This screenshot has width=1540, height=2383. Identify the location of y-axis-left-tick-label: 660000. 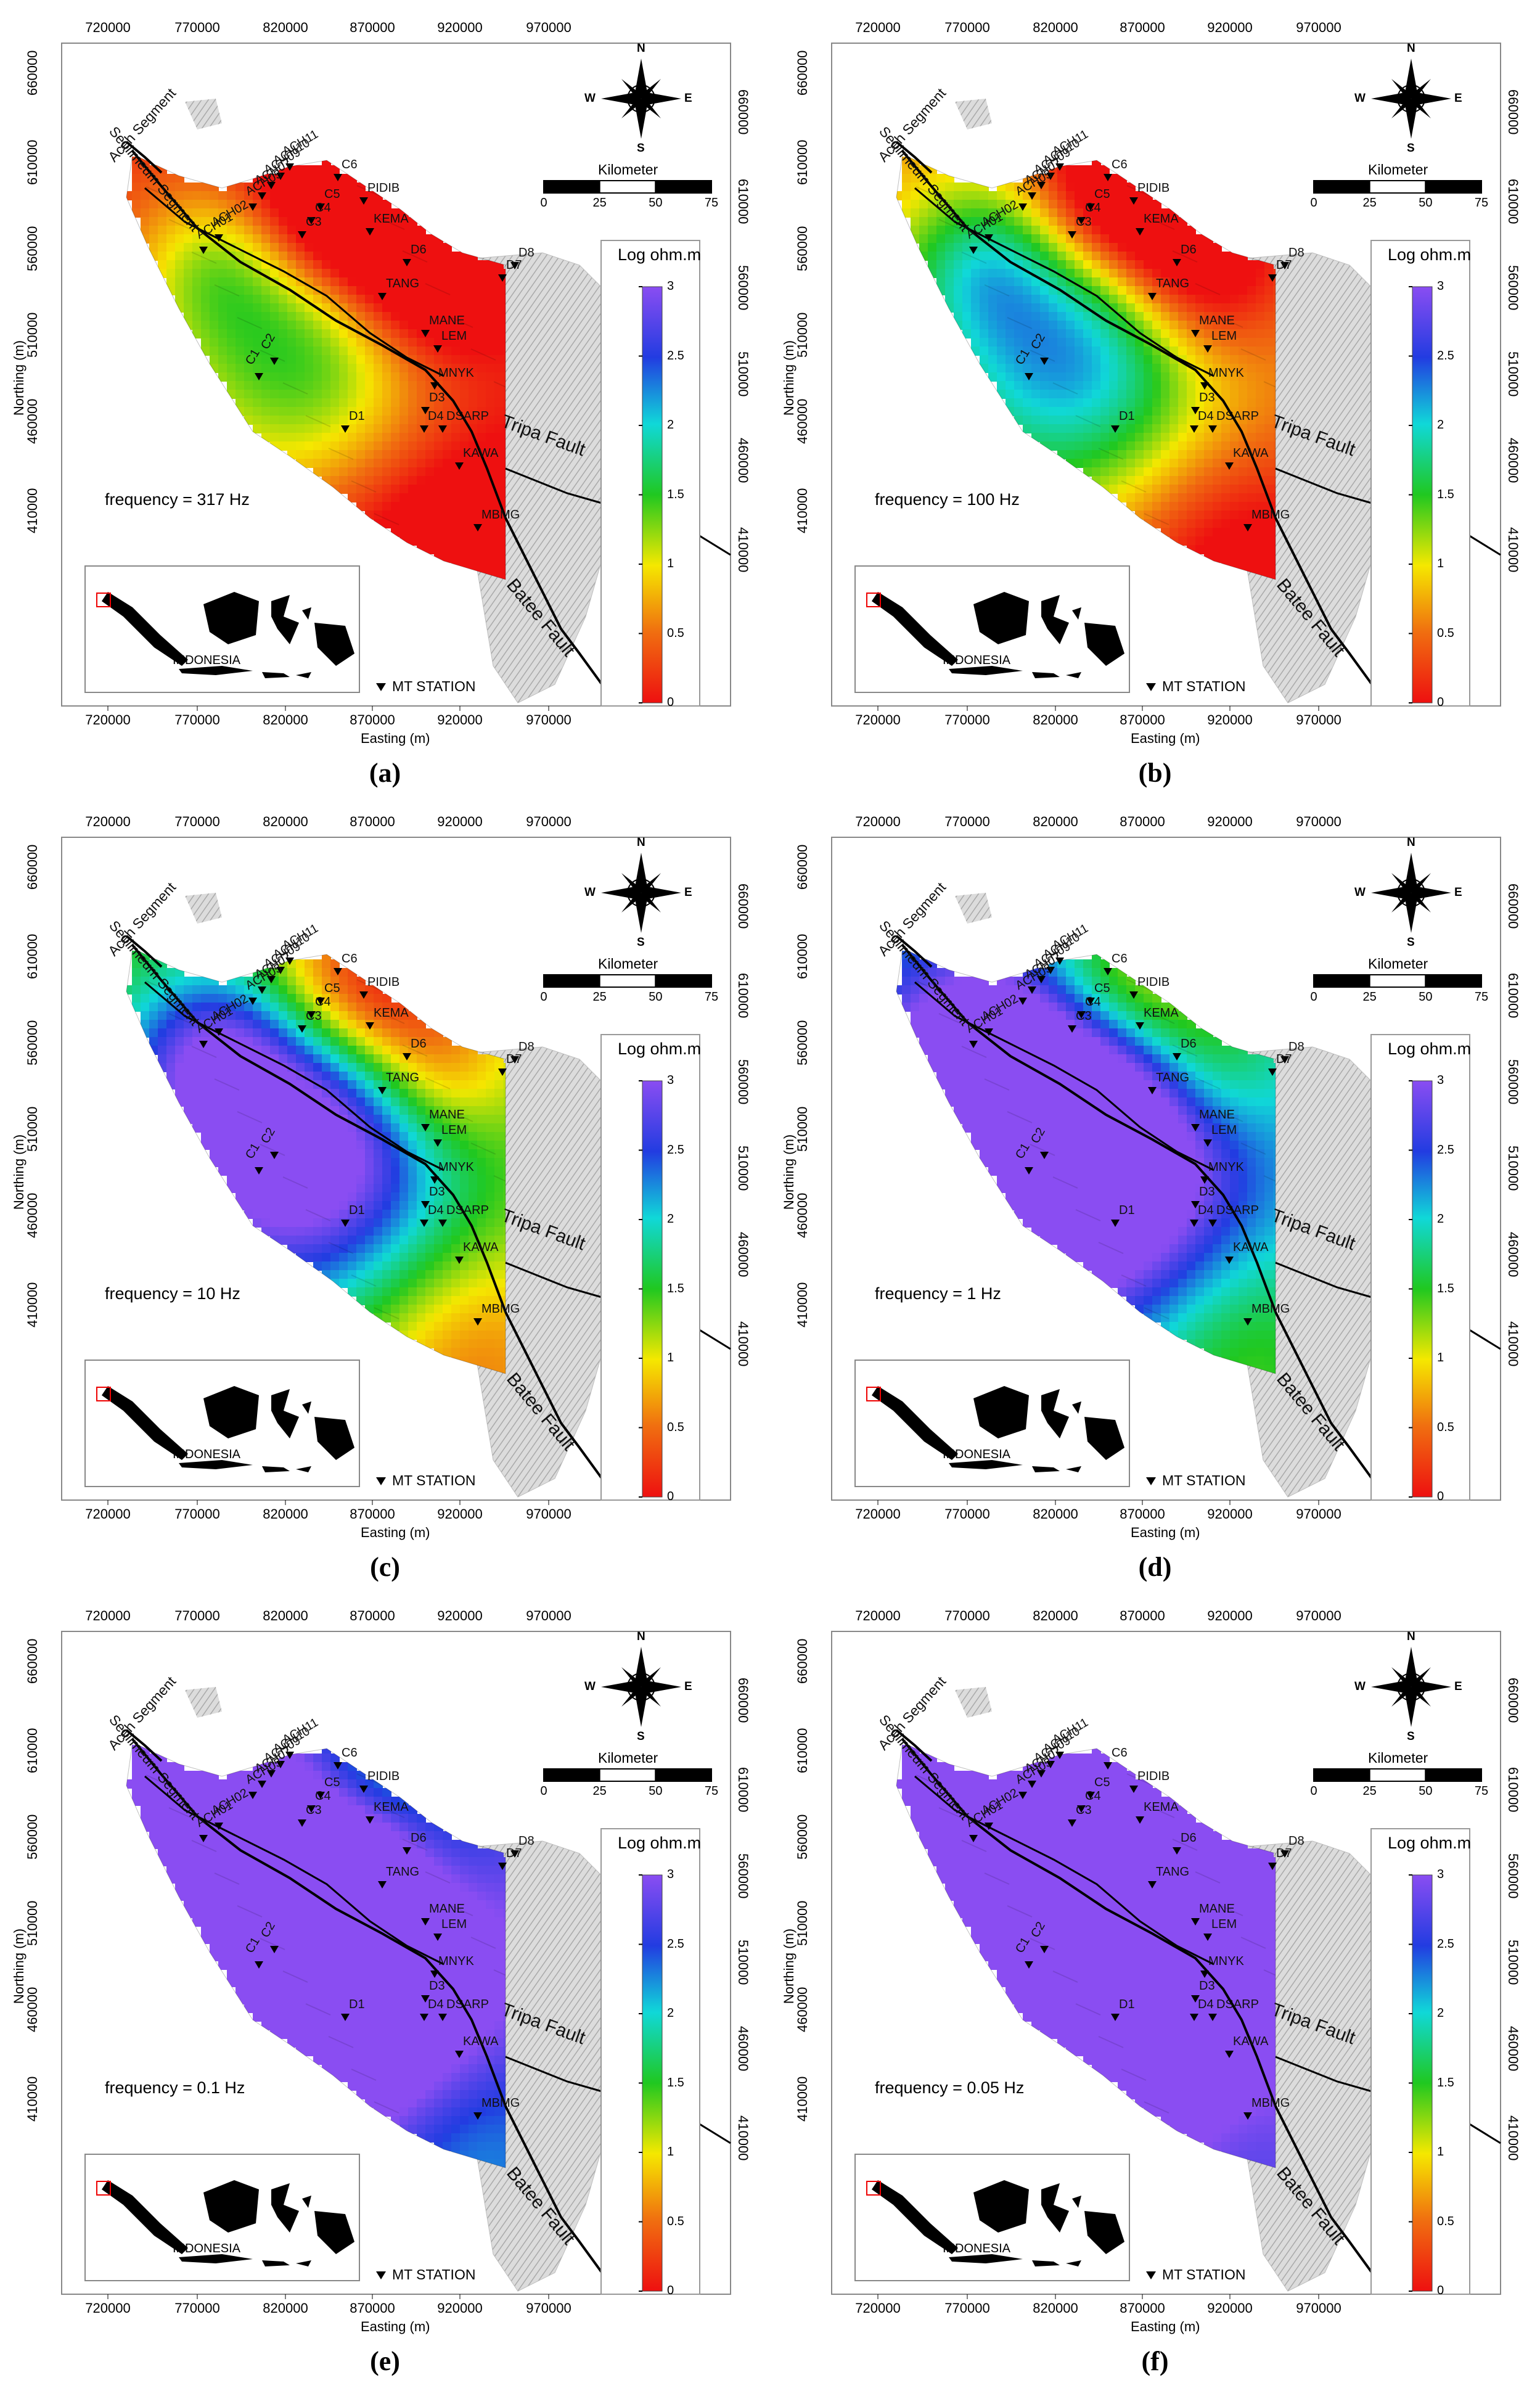
(802, 867).